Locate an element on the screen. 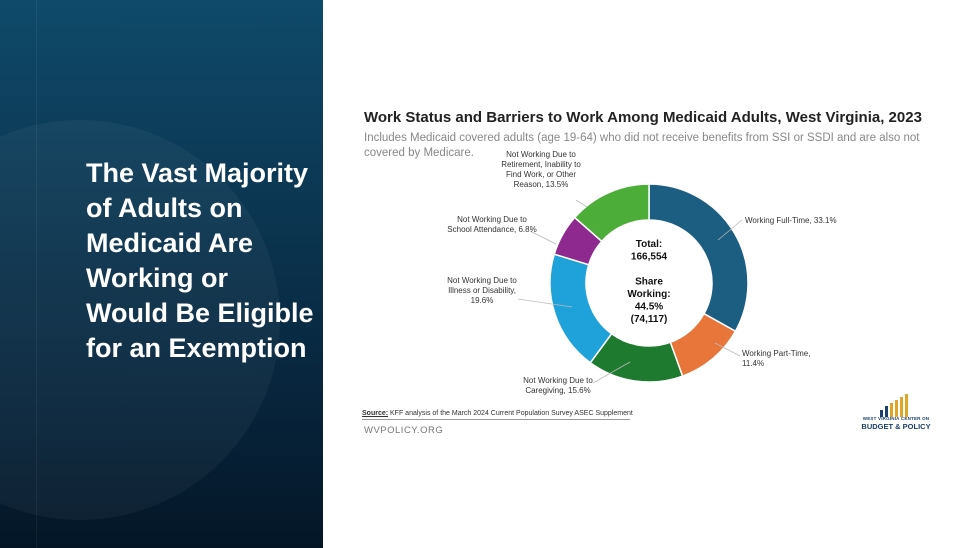 The width and height of the screenshot is (975, 548). slice-label-0: Working Full-Time, 33.1% is located at coordinates (791, 220).